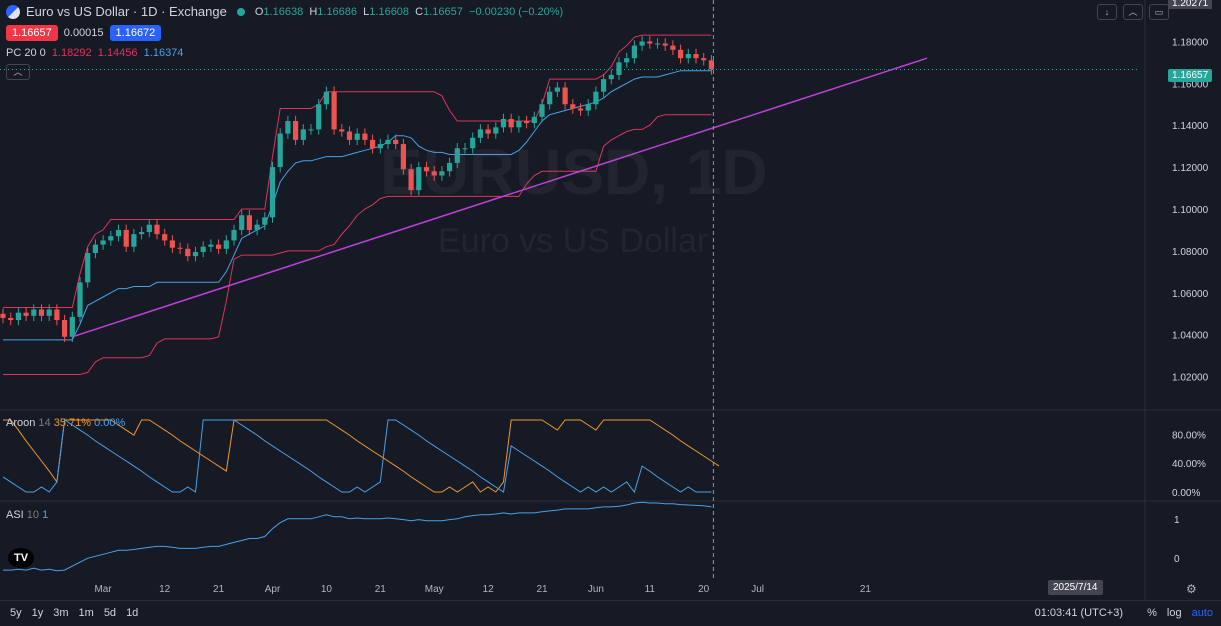 This screenshot has width=1221, height=626. What do you see at coordinates (135, 33) in the screenshot?
I see `buy-button: 1.16672` at bounding box center [135, 33].